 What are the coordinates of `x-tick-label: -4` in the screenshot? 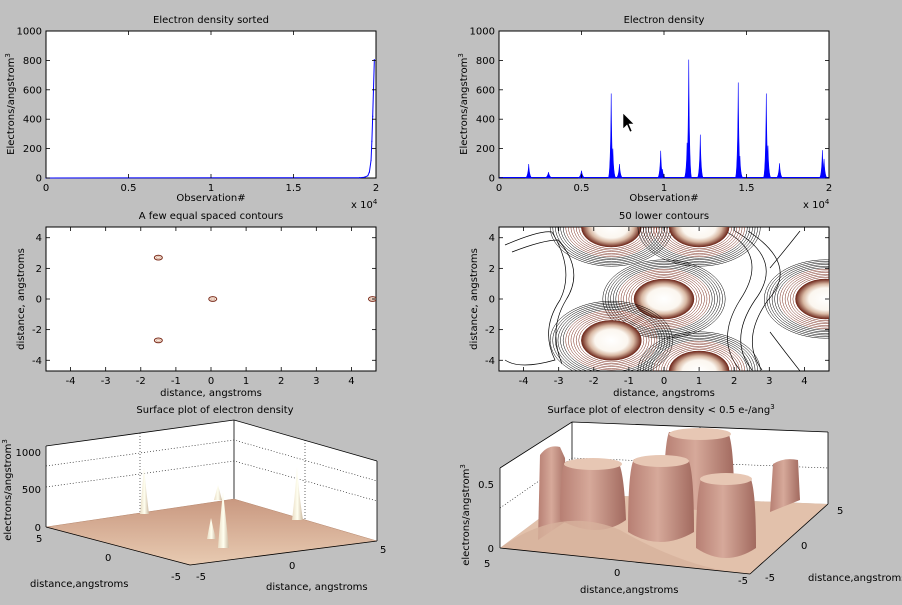 It's located at (524, 381).